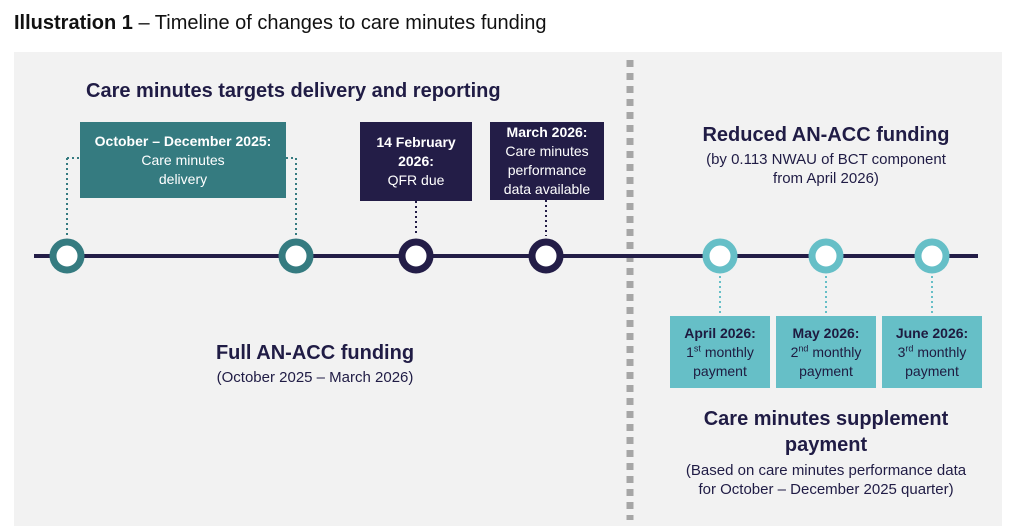 The height and width of the screenshot is (532, 1014). Describe the element at coordinates (826, 445) in the screenshot. I see `supplement-title: payment` at that location.